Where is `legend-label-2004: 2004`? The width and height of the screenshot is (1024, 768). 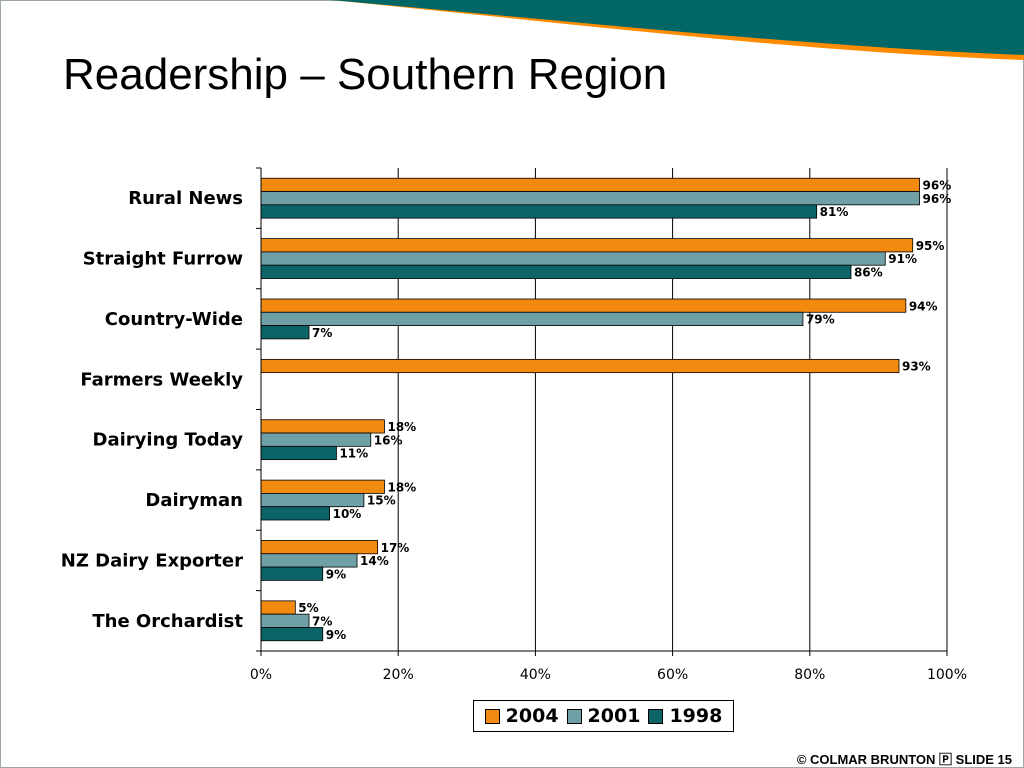 legend-label-2004: 2004 is located at coordinates (532, 716).